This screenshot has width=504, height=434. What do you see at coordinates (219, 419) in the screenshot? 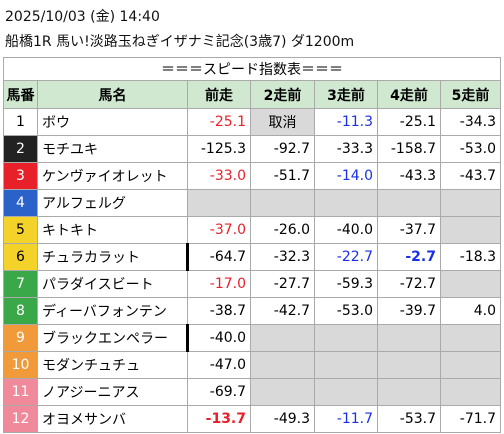
I see `index-cell: -13.7` at bounding box center [219, 419].